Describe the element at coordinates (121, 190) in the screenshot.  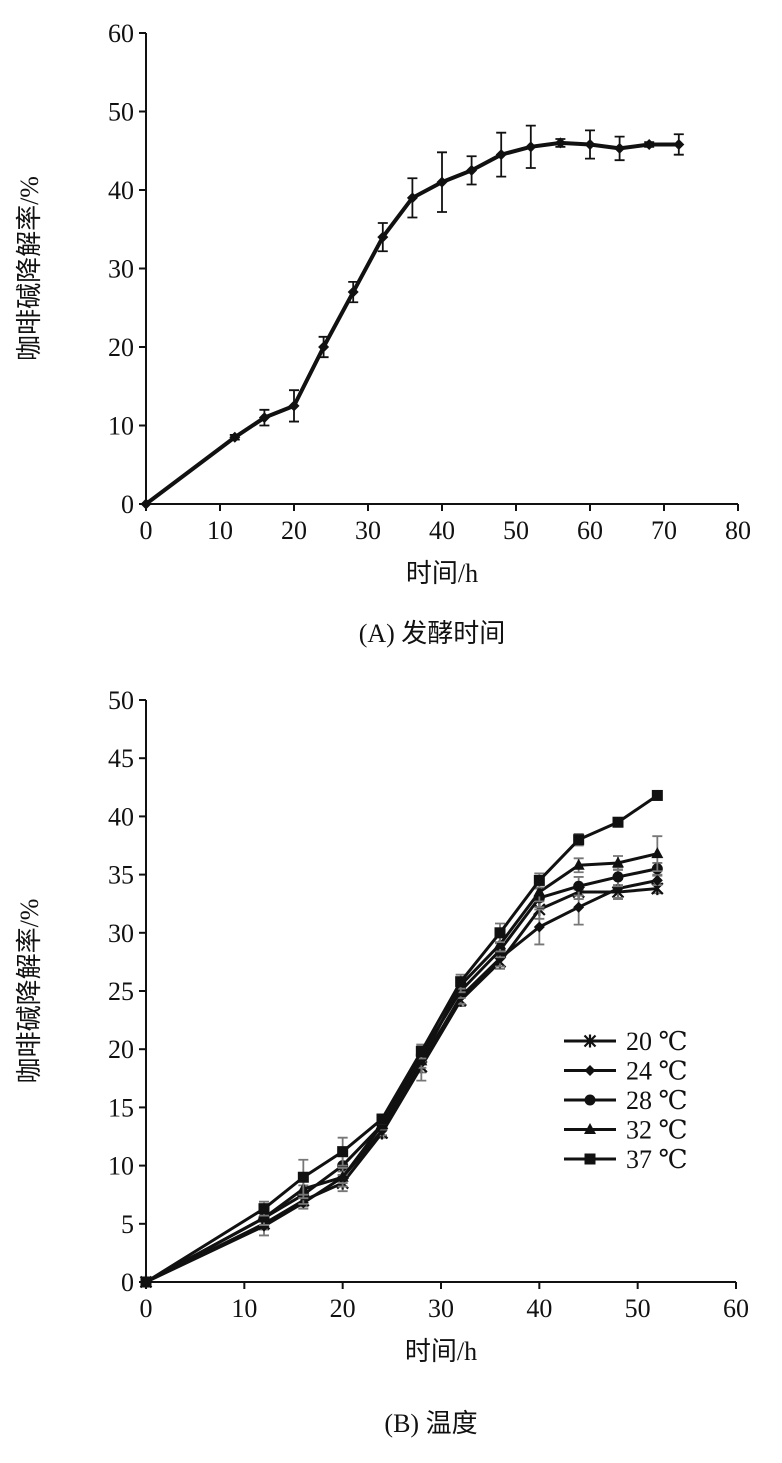
I see `y-tick-label: 40` at that location.